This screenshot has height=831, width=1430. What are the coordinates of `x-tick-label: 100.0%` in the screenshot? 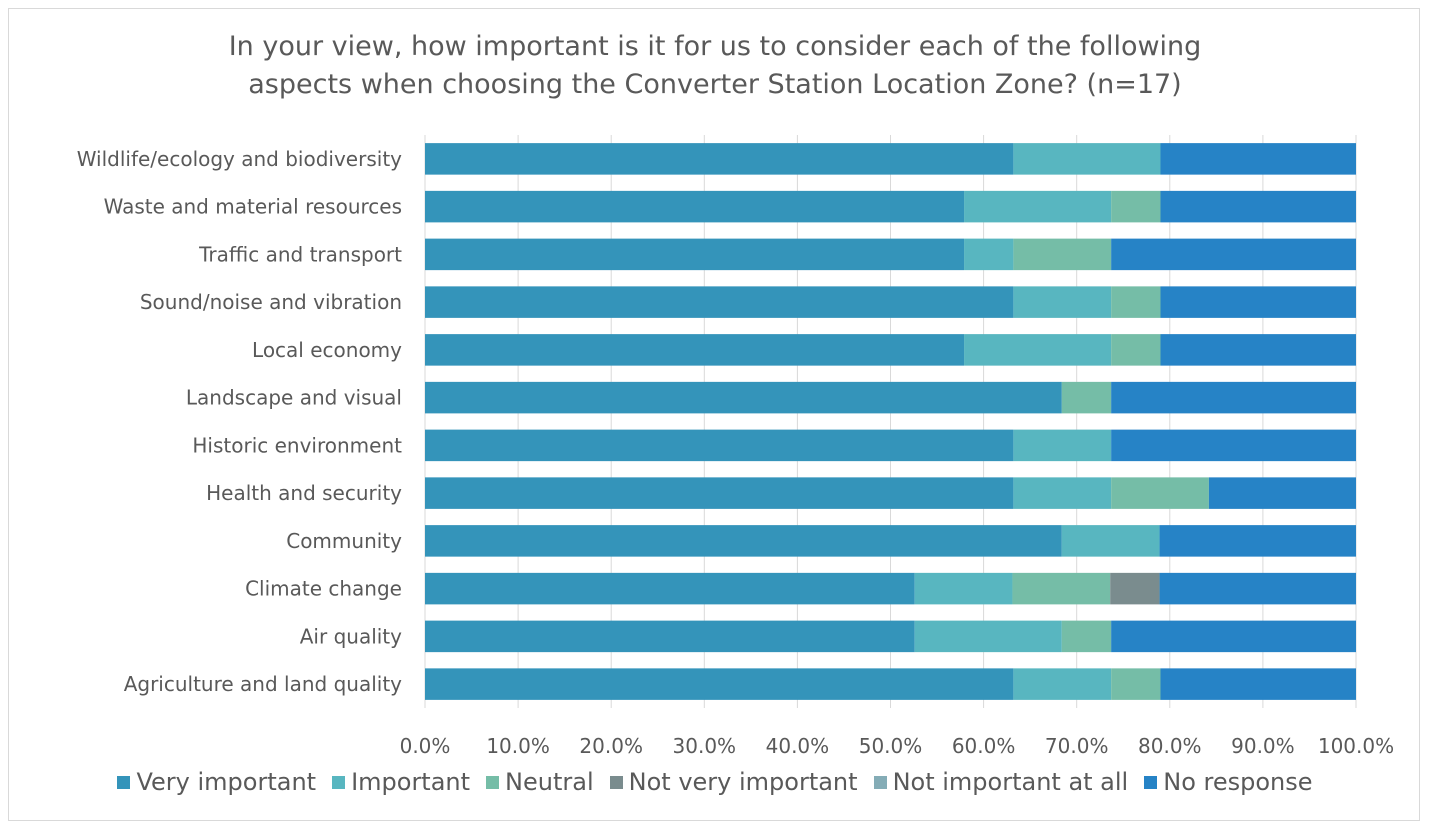 It's located at (1356, 746).